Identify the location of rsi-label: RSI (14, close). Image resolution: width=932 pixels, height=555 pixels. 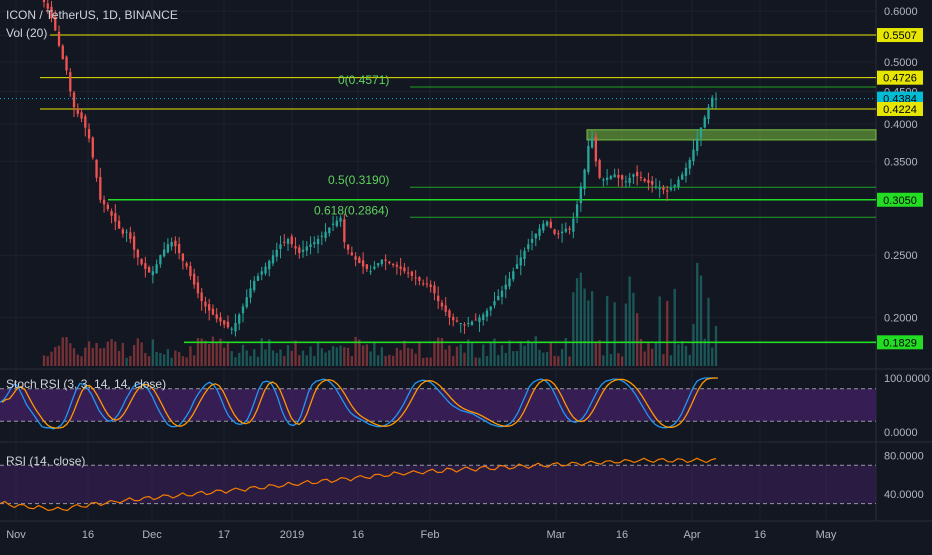
(45, 461).